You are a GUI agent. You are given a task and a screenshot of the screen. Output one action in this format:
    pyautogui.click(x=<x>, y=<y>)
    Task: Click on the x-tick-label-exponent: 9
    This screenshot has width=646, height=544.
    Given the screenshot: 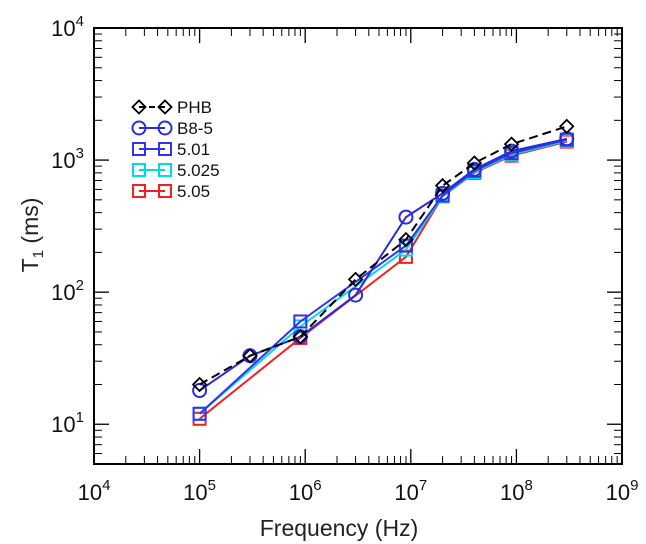 What is the action you would take?
    pyautogui.click(x=634, y=485)
    